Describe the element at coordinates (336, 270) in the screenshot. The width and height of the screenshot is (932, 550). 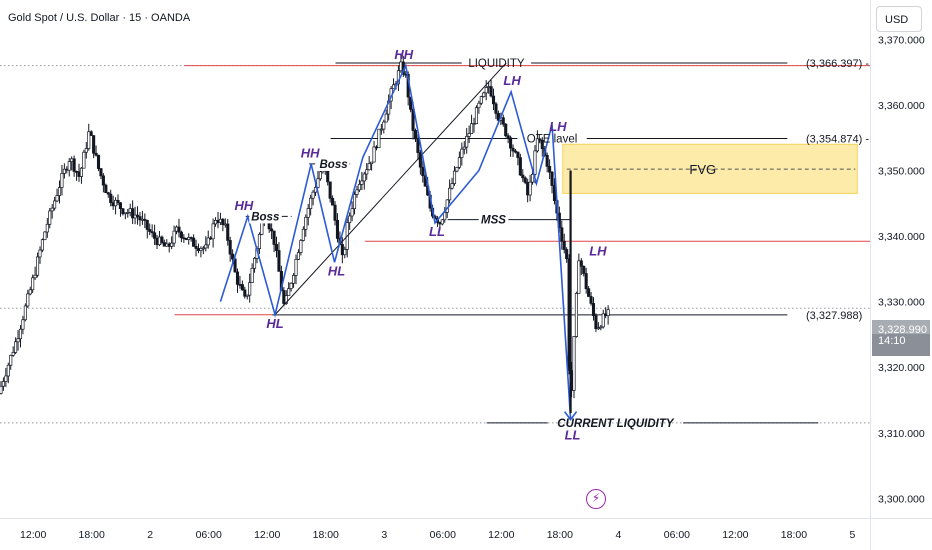
I see `swing-label-hl: HL` at that location.